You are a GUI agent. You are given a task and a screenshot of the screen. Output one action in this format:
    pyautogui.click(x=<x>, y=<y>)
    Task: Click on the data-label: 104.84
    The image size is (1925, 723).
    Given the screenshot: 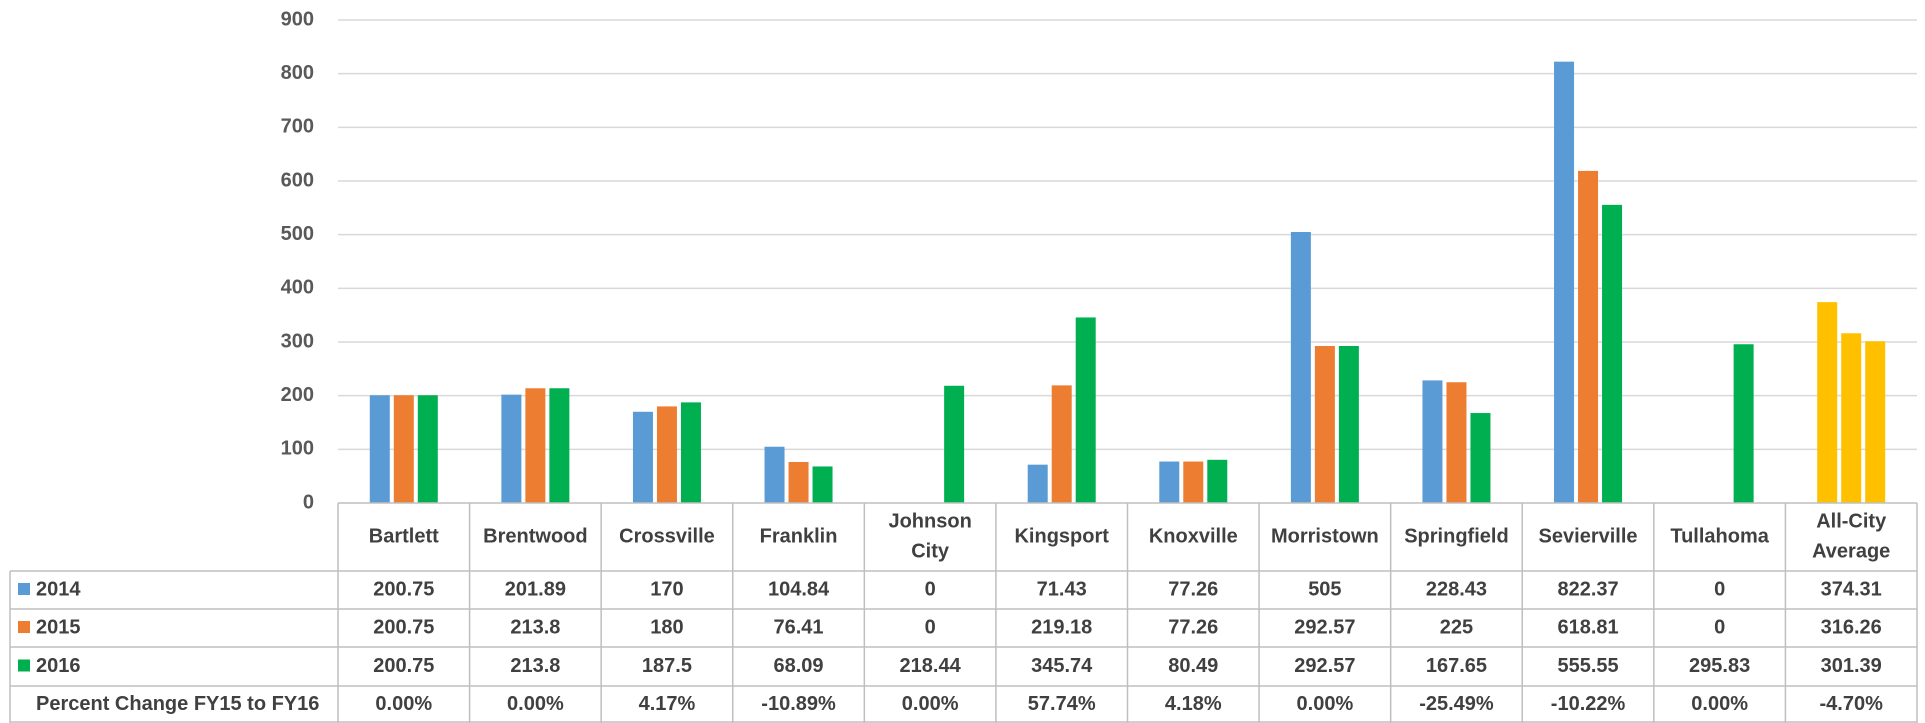 What is the action you would take?
    pyautogui.click(x=799, y=589)
    